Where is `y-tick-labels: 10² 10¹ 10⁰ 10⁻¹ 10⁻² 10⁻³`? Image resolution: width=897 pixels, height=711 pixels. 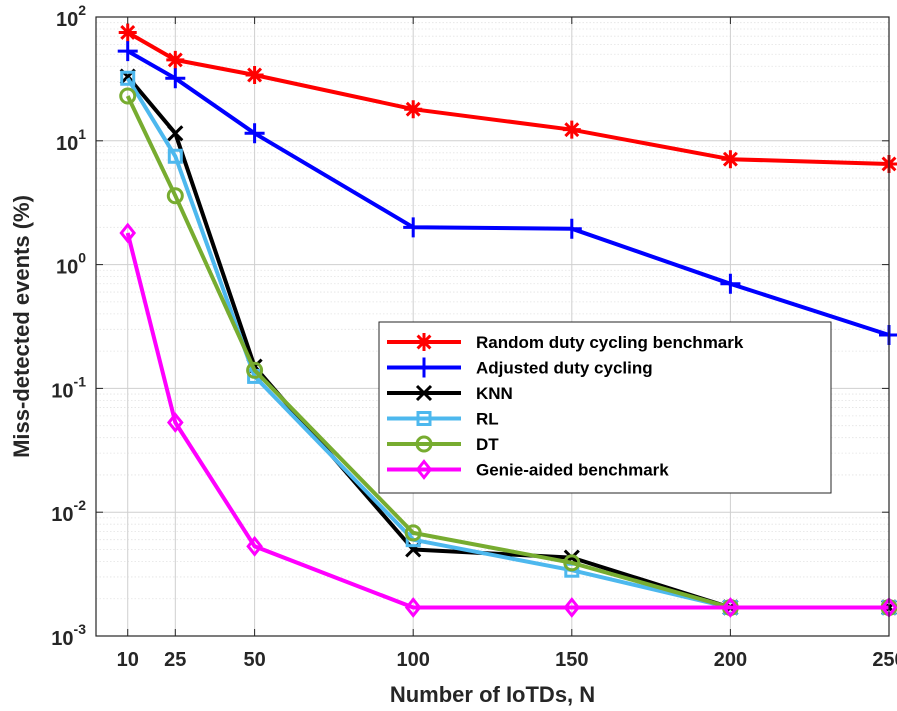
y-tick-labels: 10² 10¹ 10⁰ 10⁻¹ 10⁻² 10⁻³ is located at coordinates (68, 326).